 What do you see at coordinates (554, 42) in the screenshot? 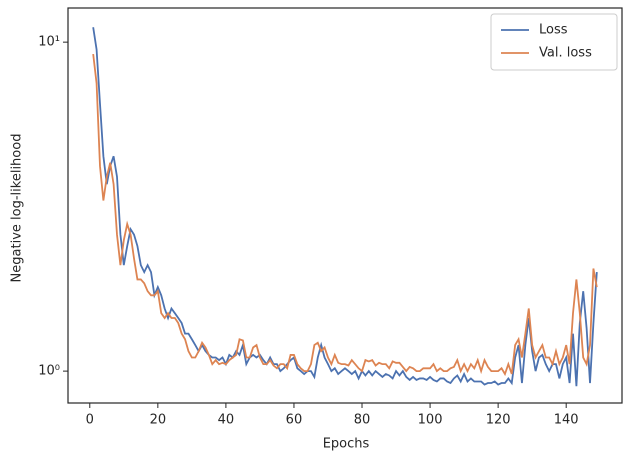
I see `legend-box` at bounding box center [554, 42].